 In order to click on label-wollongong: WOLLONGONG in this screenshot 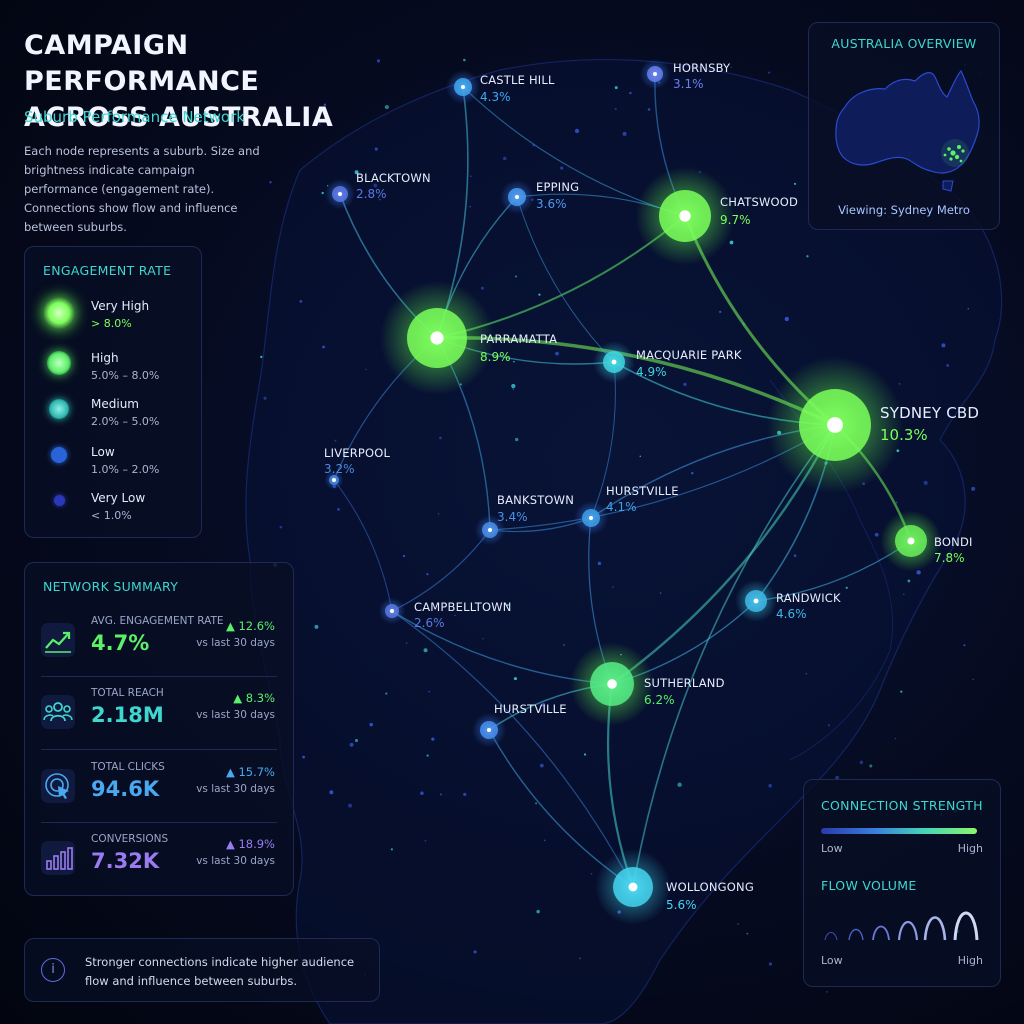, I will do `click(710, 887)`.